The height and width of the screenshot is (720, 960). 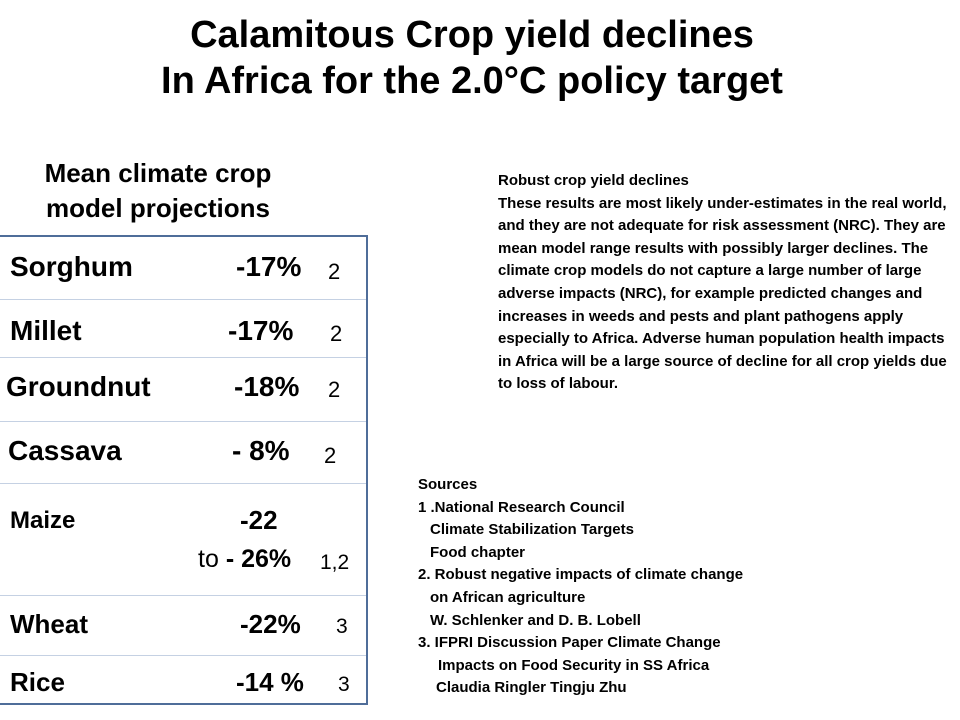 I want to click on source-line: 1 .National Research Council, so click(x=521, y=507).